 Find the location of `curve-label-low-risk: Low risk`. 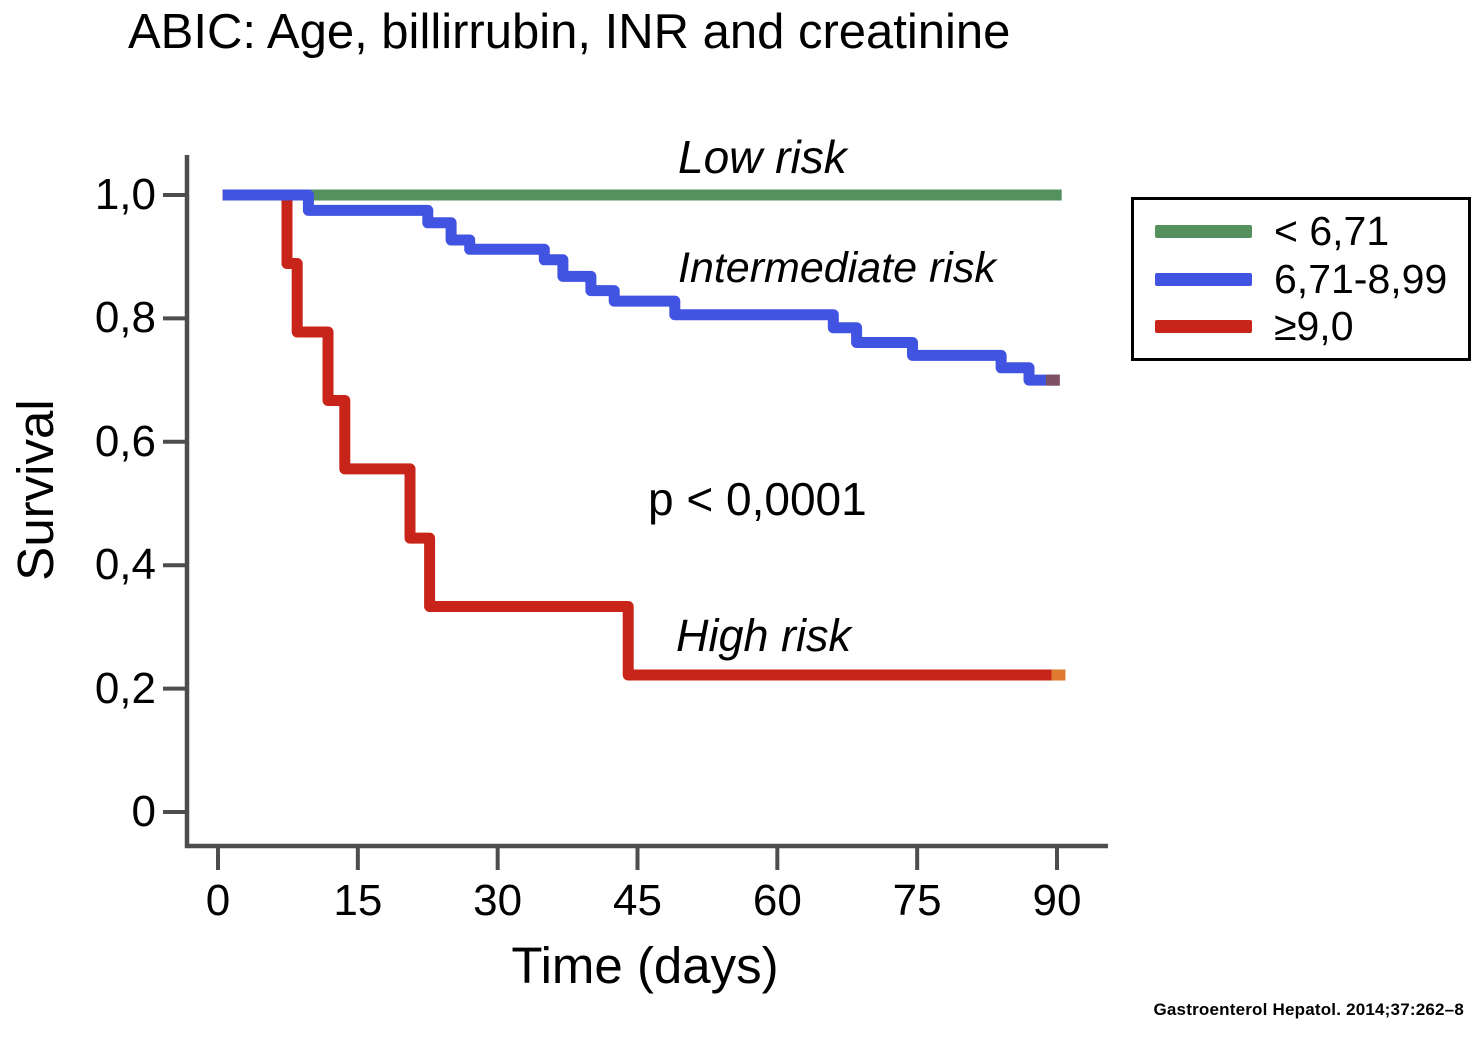

curve-label-low-risk: Low risk is located at coordinates (762, 157).